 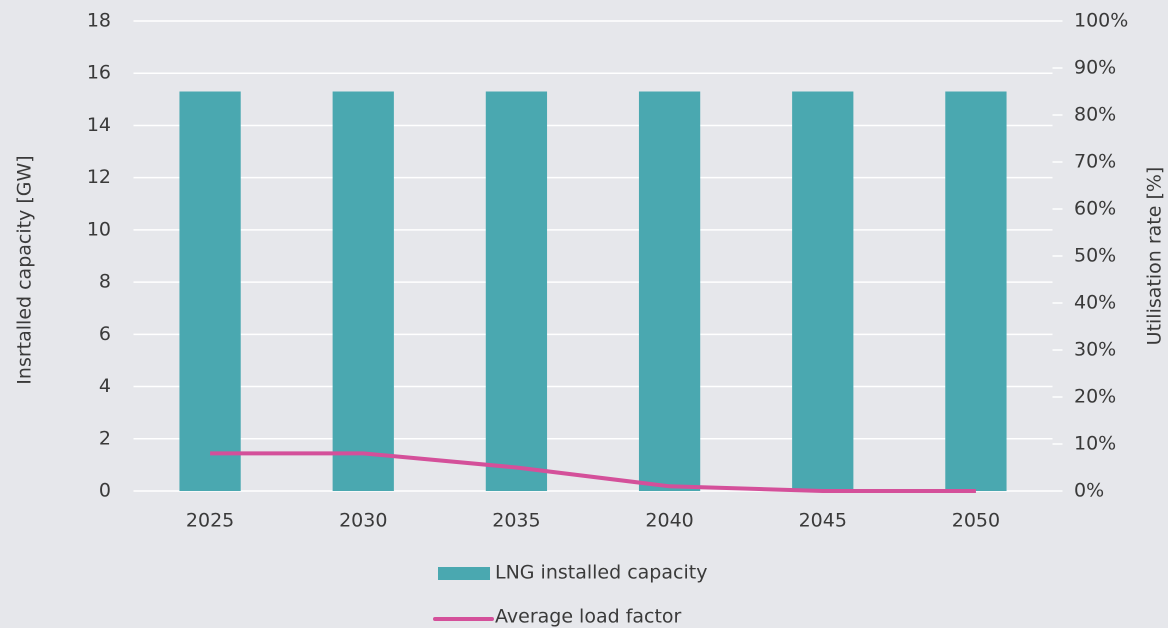 What do you see at coordinates (1155, 256) in the screenshot?
I see `y2-axis-label: Utilisation rate [%]` at bounding box center [1155, 256].